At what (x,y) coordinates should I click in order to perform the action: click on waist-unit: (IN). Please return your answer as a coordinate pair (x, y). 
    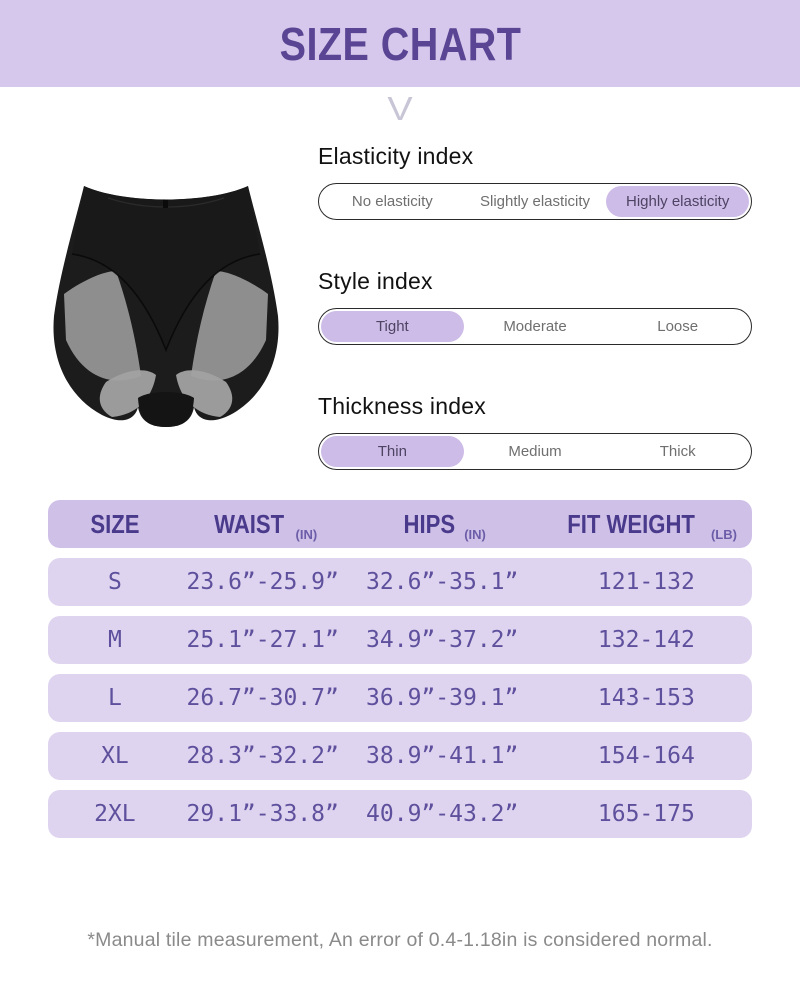
    Looking at the image, I should click on (306, 534).